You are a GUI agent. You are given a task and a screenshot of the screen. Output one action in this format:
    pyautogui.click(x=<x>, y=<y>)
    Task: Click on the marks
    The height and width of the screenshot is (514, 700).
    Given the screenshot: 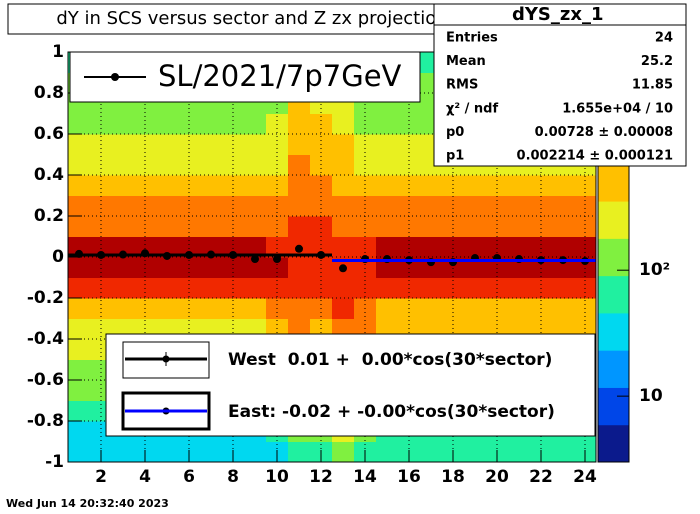 What is the action you would take?
    pyautogui.click(x=332, y=258)
    